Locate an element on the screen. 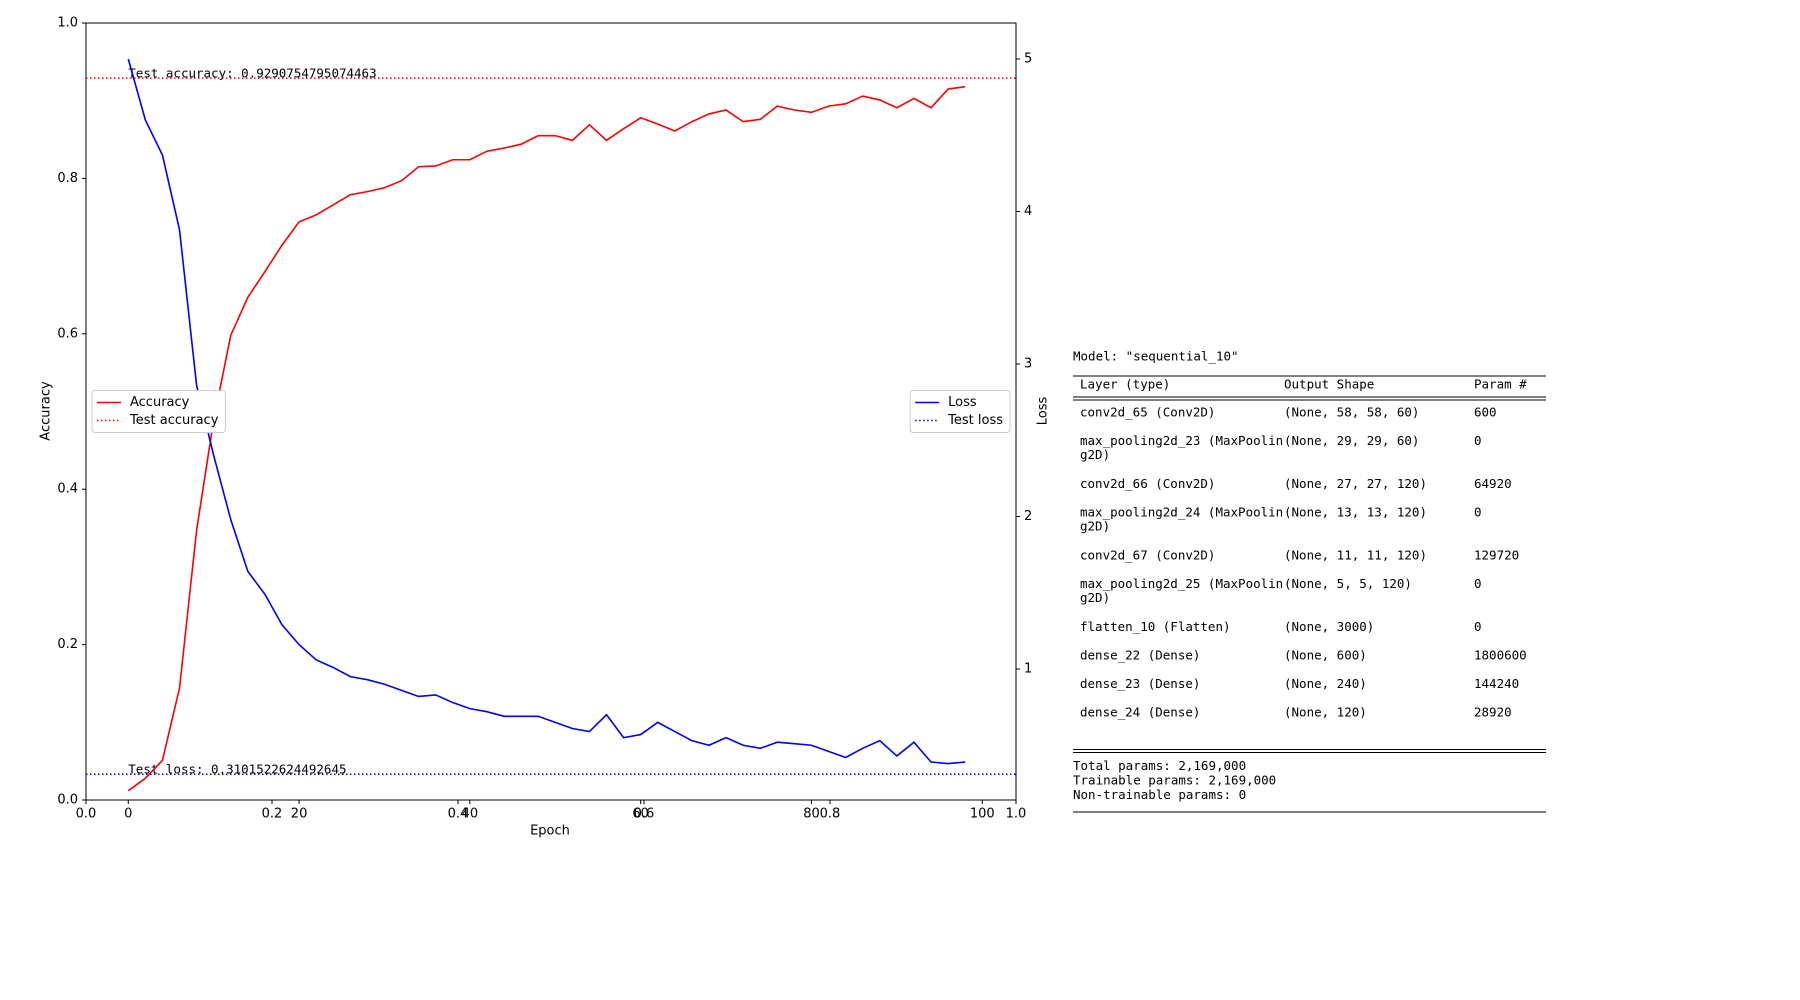 Image resolution: width=1800 pixels, height=1000 pixels. layer-name: dense_23 (Dense) is located at coordinates (1140, 683).